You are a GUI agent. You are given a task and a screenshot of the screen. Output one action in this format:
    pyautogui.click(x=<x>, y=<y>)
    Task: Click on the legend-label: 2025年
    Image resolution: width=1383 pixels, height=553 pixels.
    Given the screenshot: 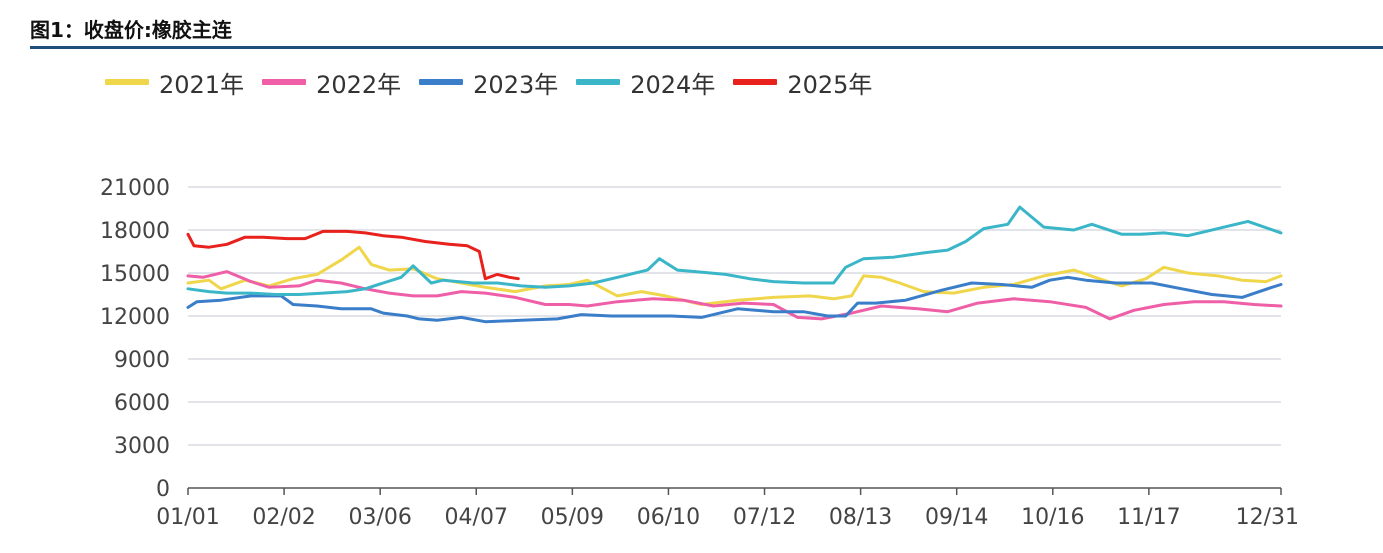 What is the action you would take?
    pyautogui.click(x=830, y=84)
    